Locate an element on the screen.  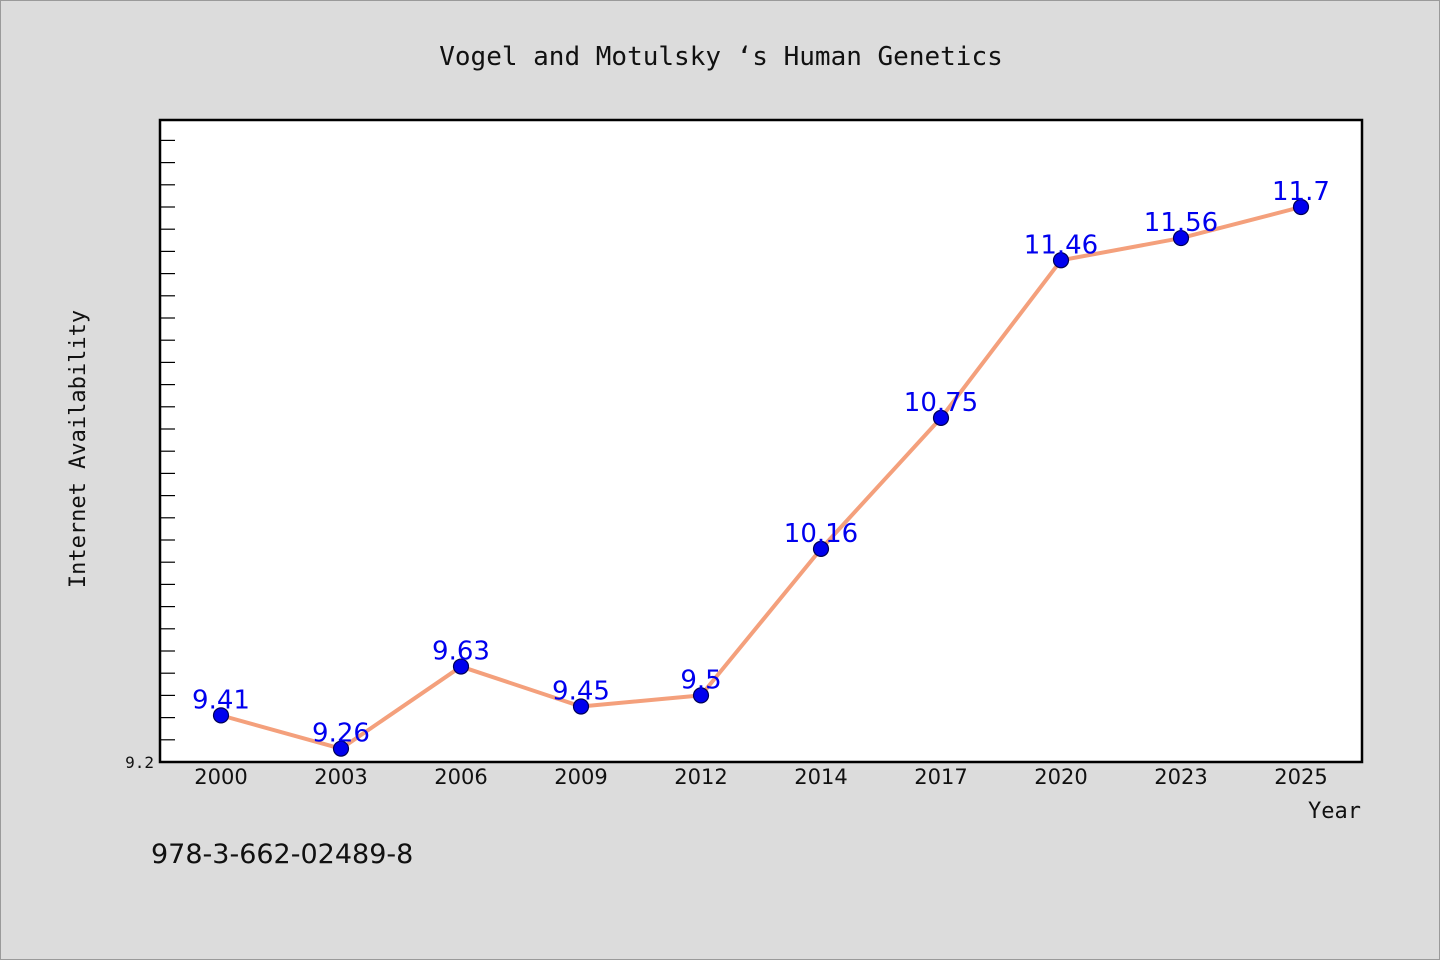
x-tick-label: 2014 is located at coordinates (820, 777).